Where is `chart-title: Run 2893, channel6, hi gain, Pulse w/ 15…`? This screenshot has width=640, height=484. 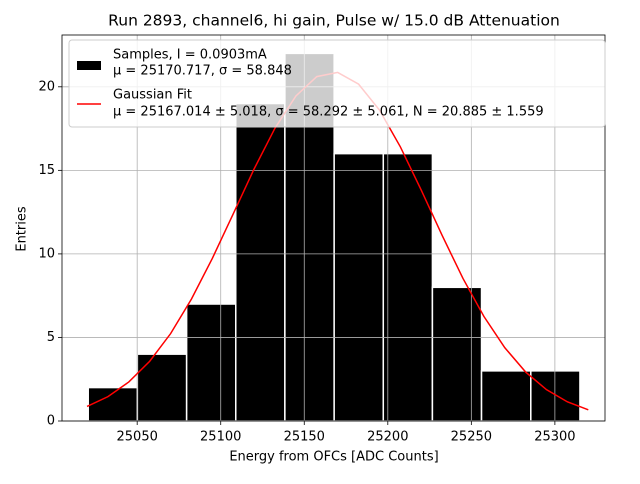 chart-title: Run 2893, channel6, hi gain, Pulse w/ 15… is located at coordinates (334, 21).